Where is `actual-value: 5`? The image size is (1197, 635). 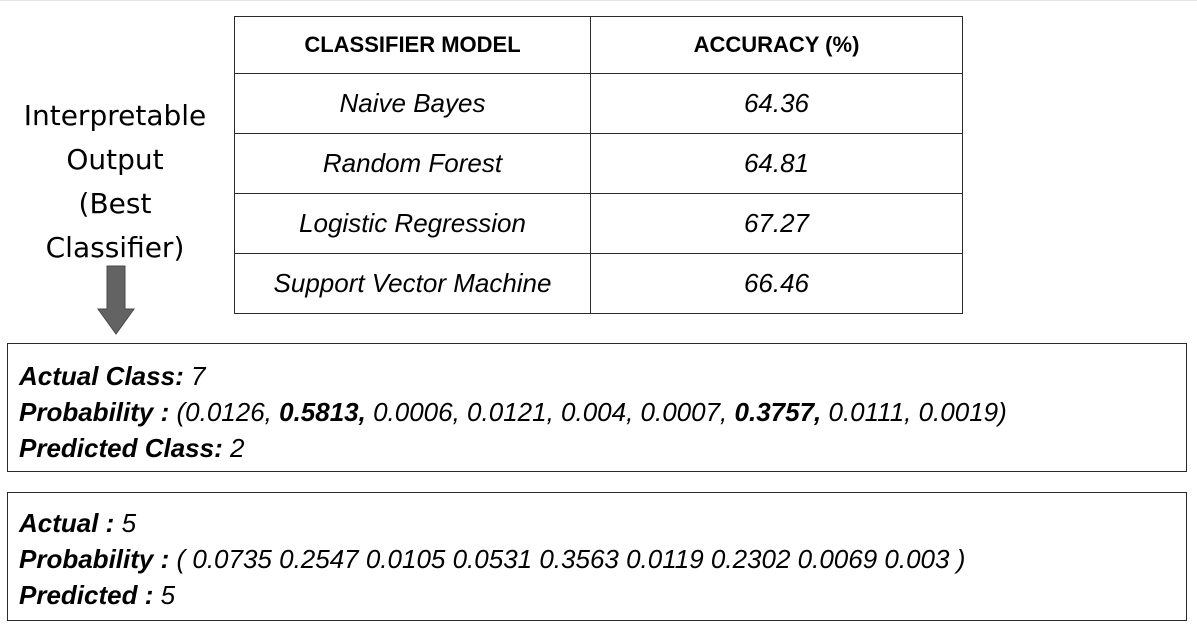
actual-value: 5 is located at coordinates (125, 523).